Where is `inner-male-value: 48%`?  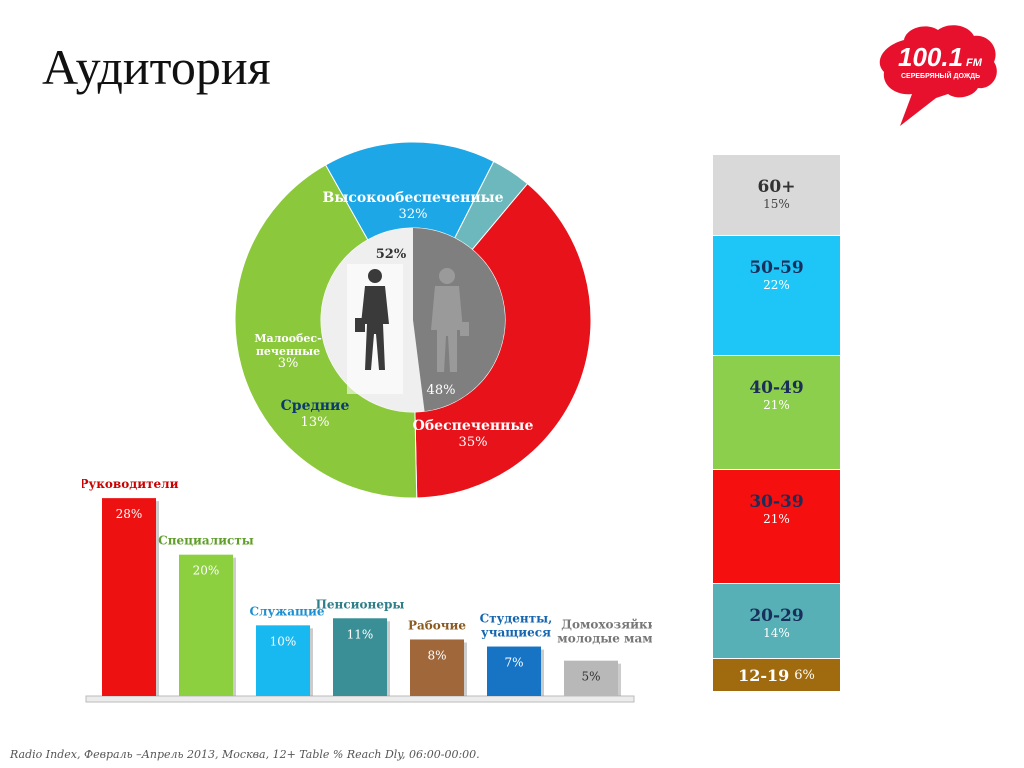
inner-male-value: 48% is located at coordinates (441, 390).